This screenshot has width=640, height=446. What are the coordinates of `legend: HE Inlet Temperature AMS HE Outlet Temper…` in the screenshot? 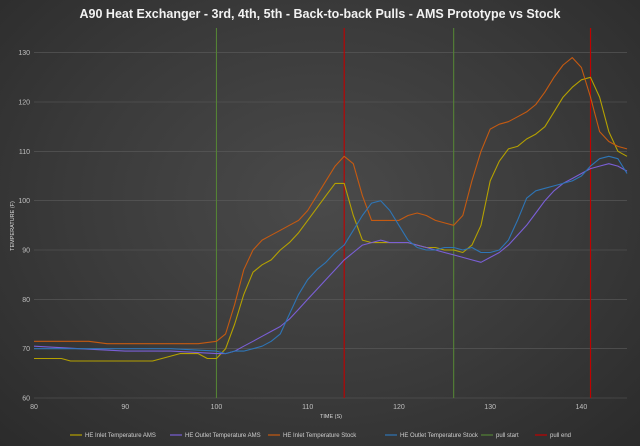 It's located at (320, 436).